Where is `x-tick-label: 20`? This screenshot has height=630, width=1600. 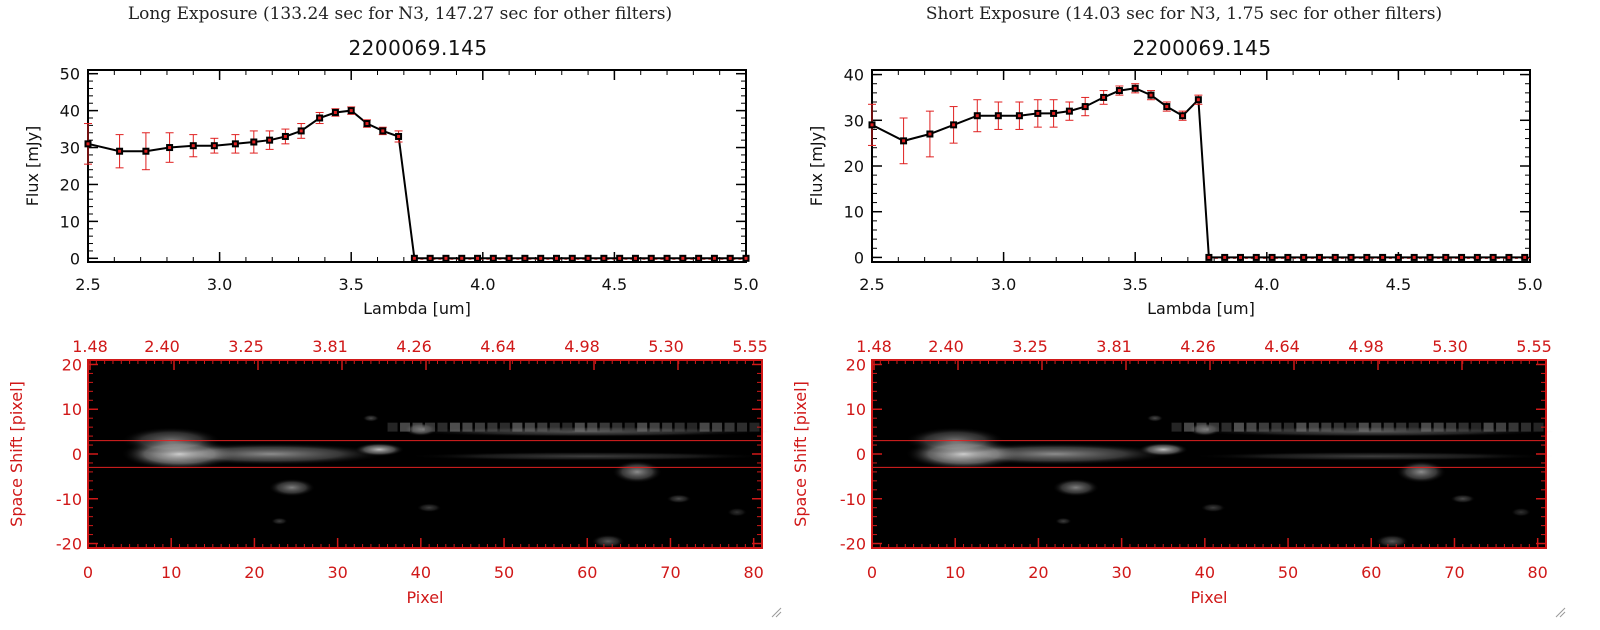
x-tick-label: 20 is located at coordinates (254, 572).